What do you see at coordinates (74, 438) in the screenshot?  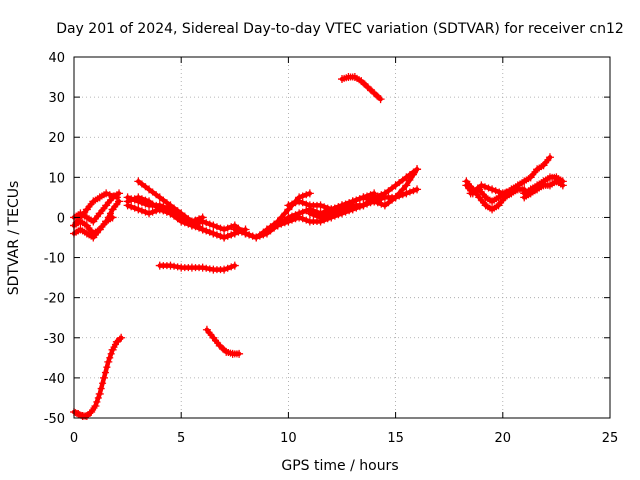 I see `x-tick-label: 0` at bounding box center [74, 438].